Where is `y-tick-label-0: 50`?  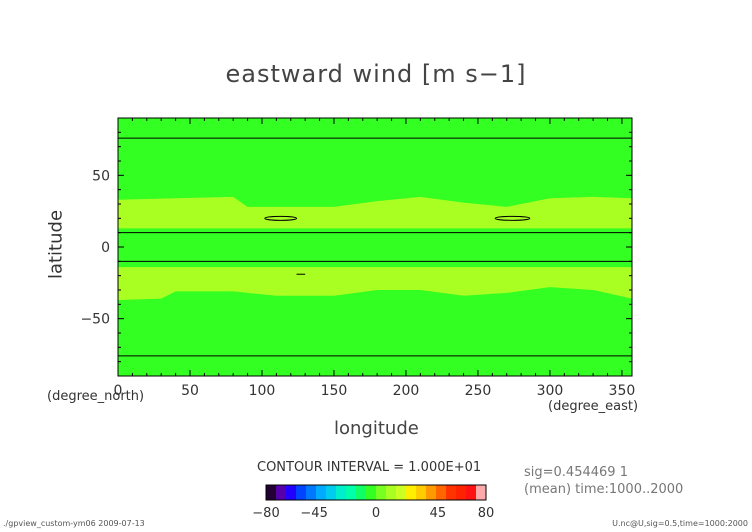 y-tick-label-0: 50 is located at coordinates (101, 176).